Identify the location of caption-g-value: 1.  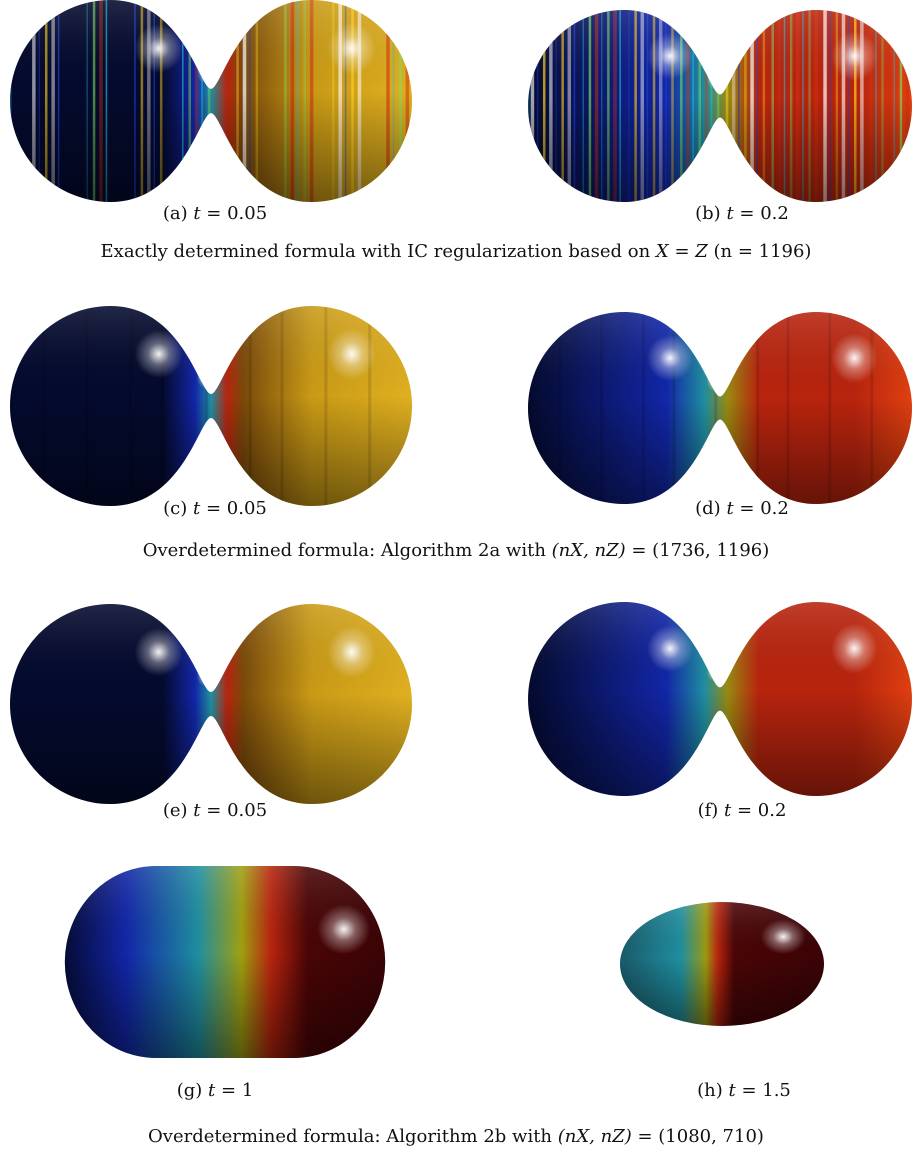
(247, 1090).